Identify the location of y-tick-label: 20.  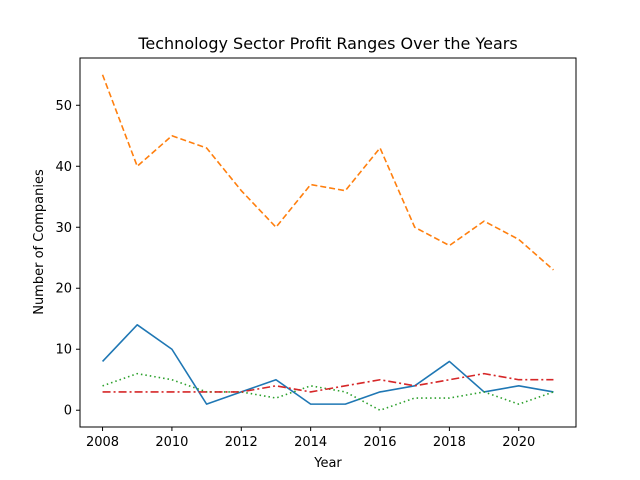
(63, 289).